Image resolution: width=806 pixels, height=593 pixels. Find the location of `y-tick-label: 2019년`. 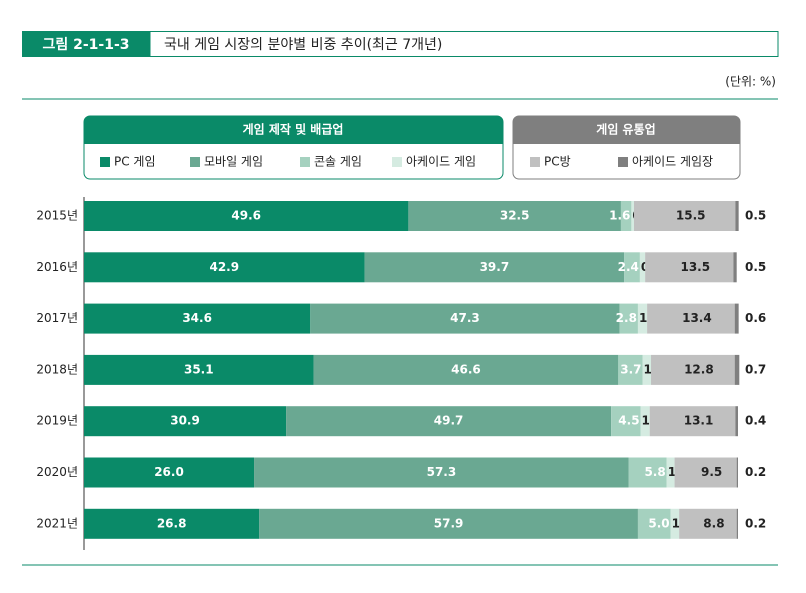

y-tick-label: 2019년 is located at coordinates (57, 421).